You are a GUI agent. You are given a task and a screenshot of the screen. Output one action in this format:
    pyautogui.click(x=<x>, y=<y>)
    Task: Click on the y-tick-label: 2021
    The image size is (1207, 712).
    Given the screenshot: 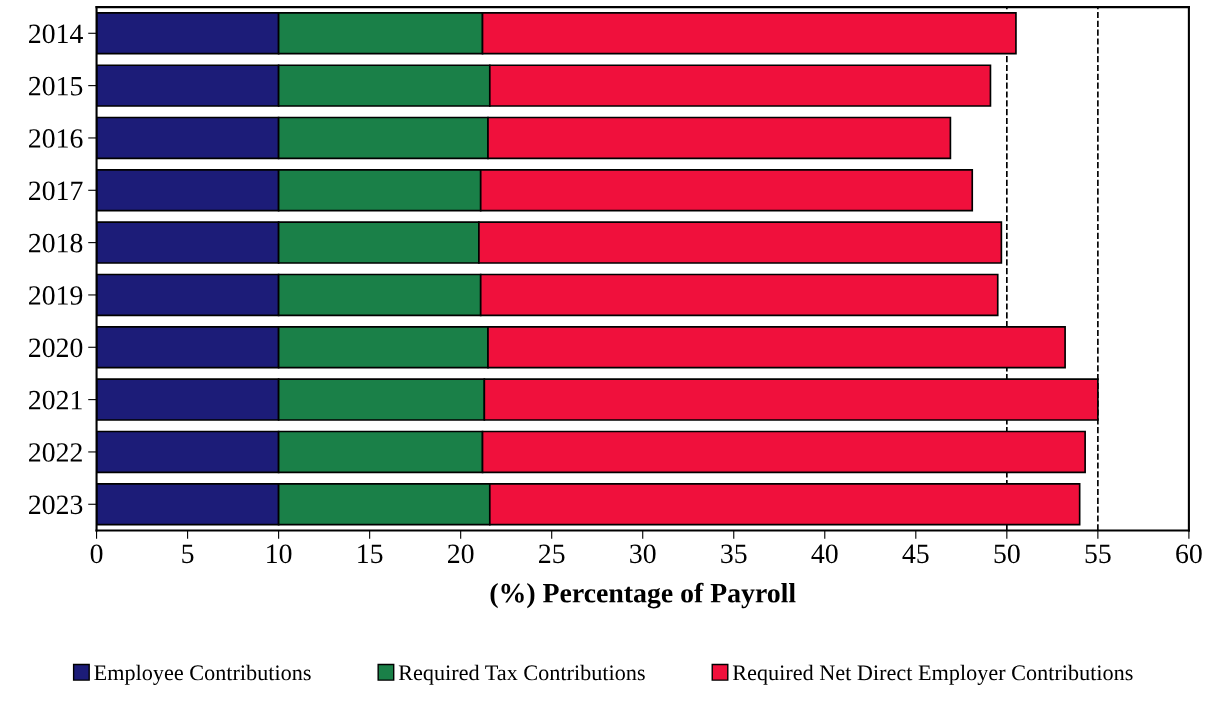 What is the action you would take?
    pyautogui.click(x=55, y=400)
    